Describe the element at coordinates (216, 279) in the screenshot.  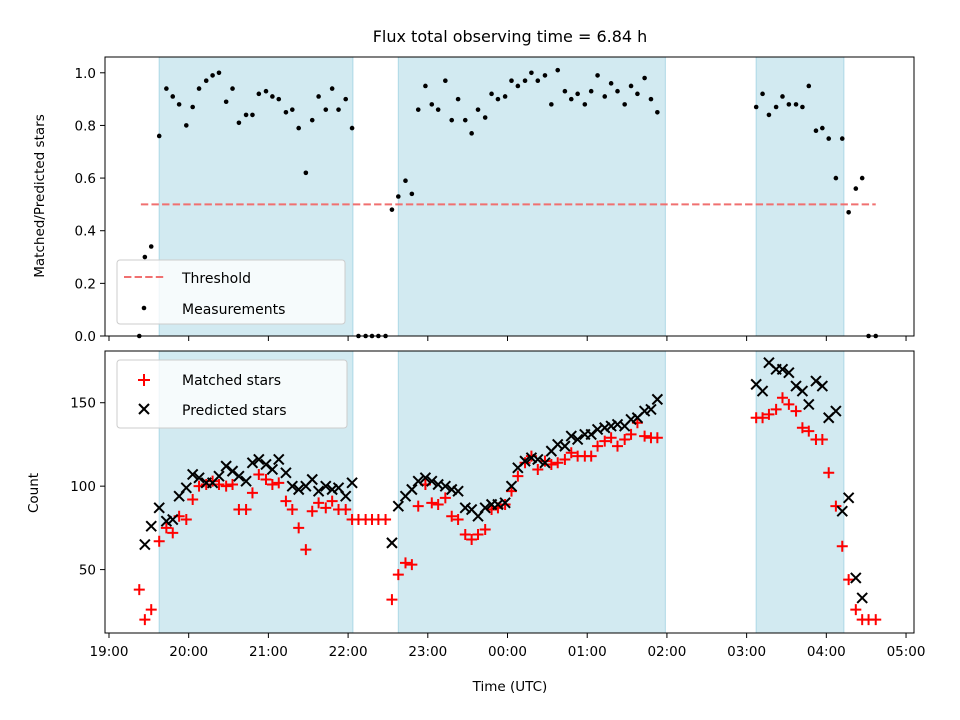
I see `legend-threshold-label: Threshold` at that location.